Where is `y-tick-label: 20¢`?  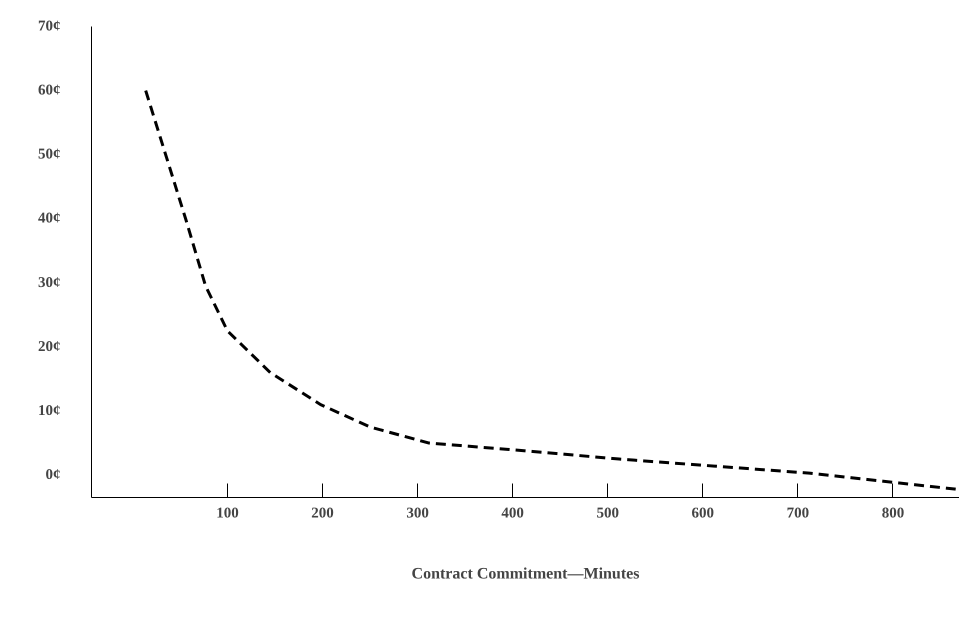
y-tick-label: 20¢ is located at coordinates (49, 346).